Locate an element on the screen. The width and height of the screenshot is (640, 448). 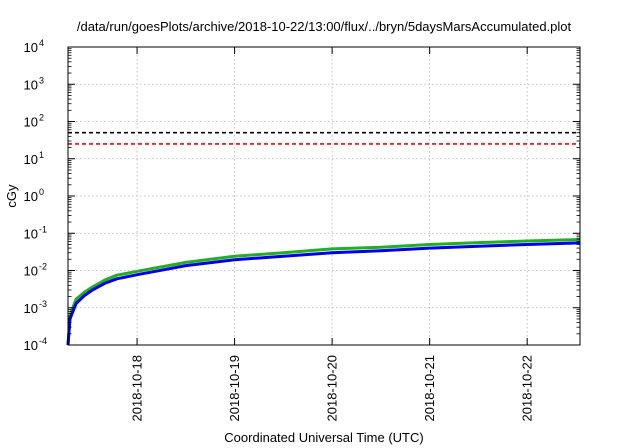
x-tick-label: 2018-10-20 is located at coordinates (332, 388).